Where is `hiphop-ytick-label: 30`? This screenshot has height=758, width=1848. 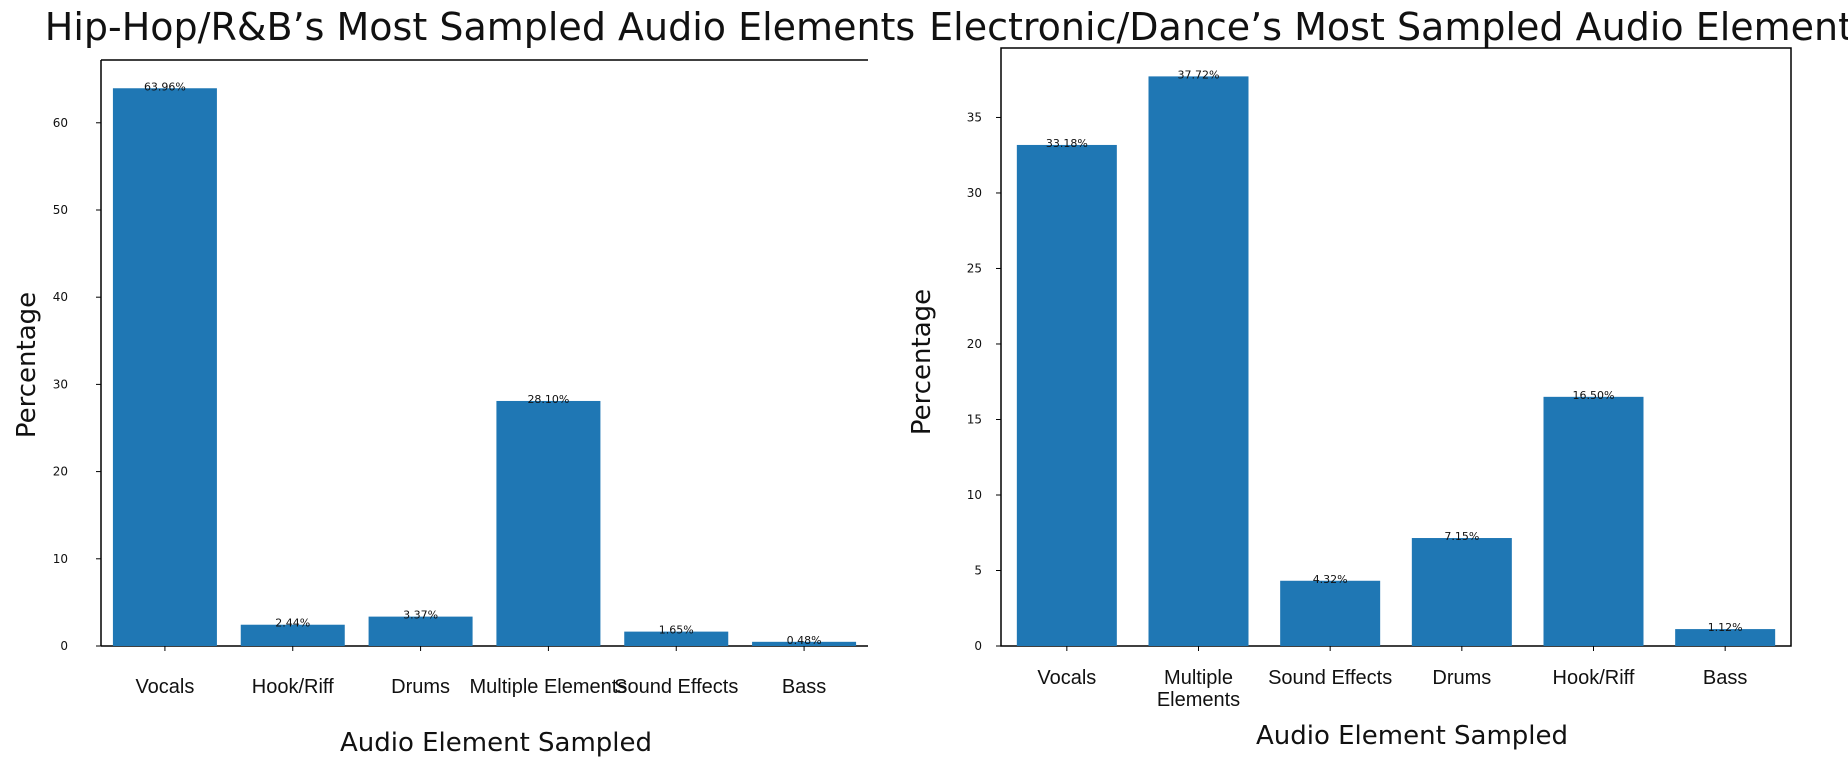 hiphop-ytick-label: 30 is located at coordinates (60, 384).